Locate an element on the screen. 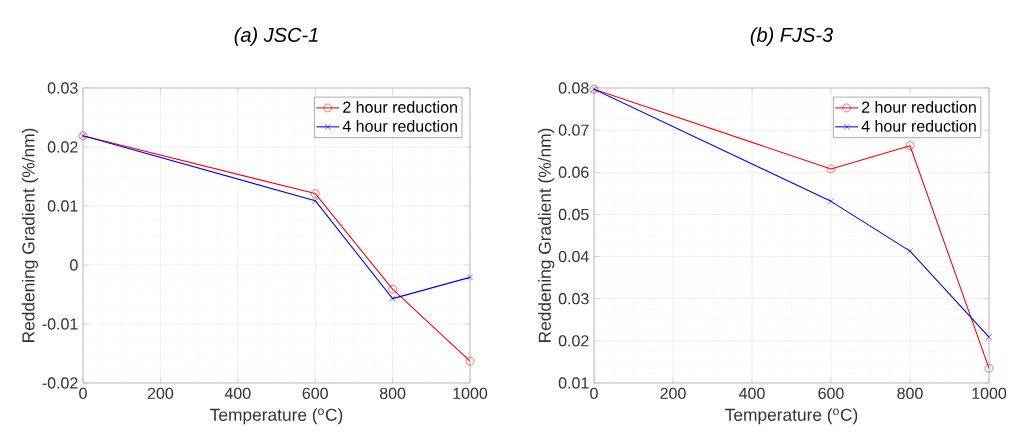 The image size is (1013, 441). y-tick-label: -0.02 is located at coordinates (60, 383).